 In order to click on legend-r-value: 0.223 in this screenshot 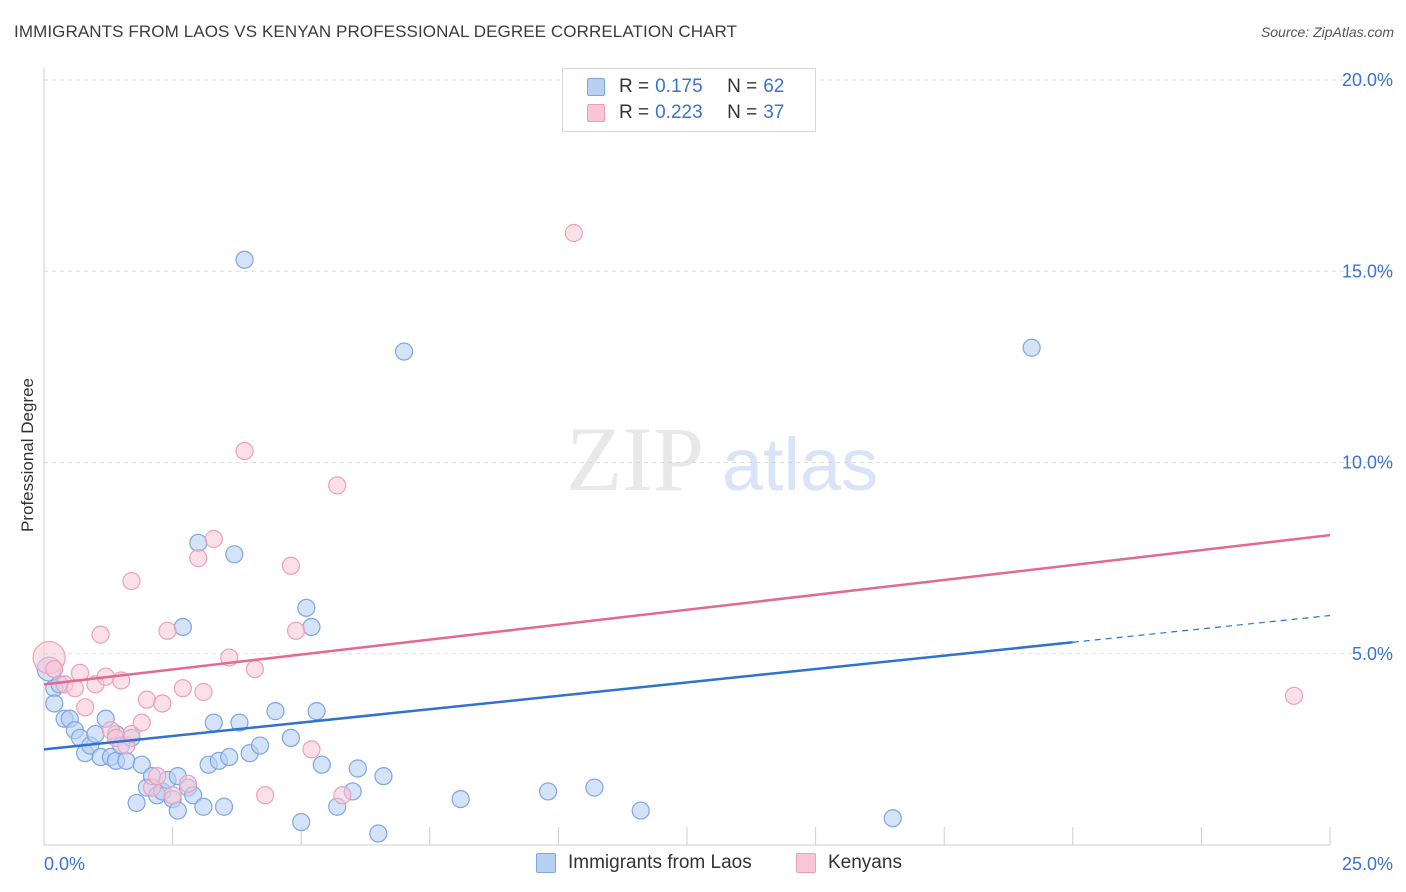, I will do `click(679, 112)`.